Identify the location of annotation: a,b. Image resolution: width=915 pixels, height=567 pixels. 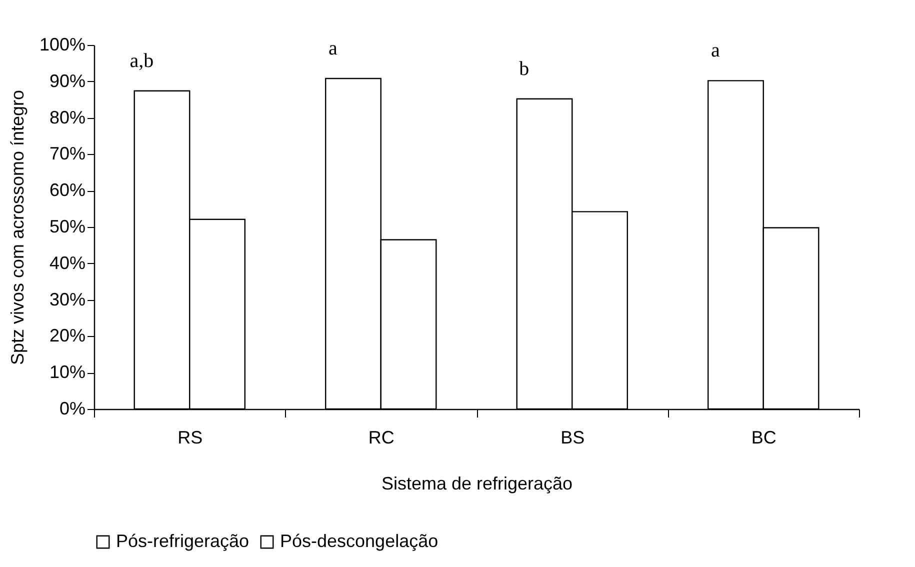
(142, 61).